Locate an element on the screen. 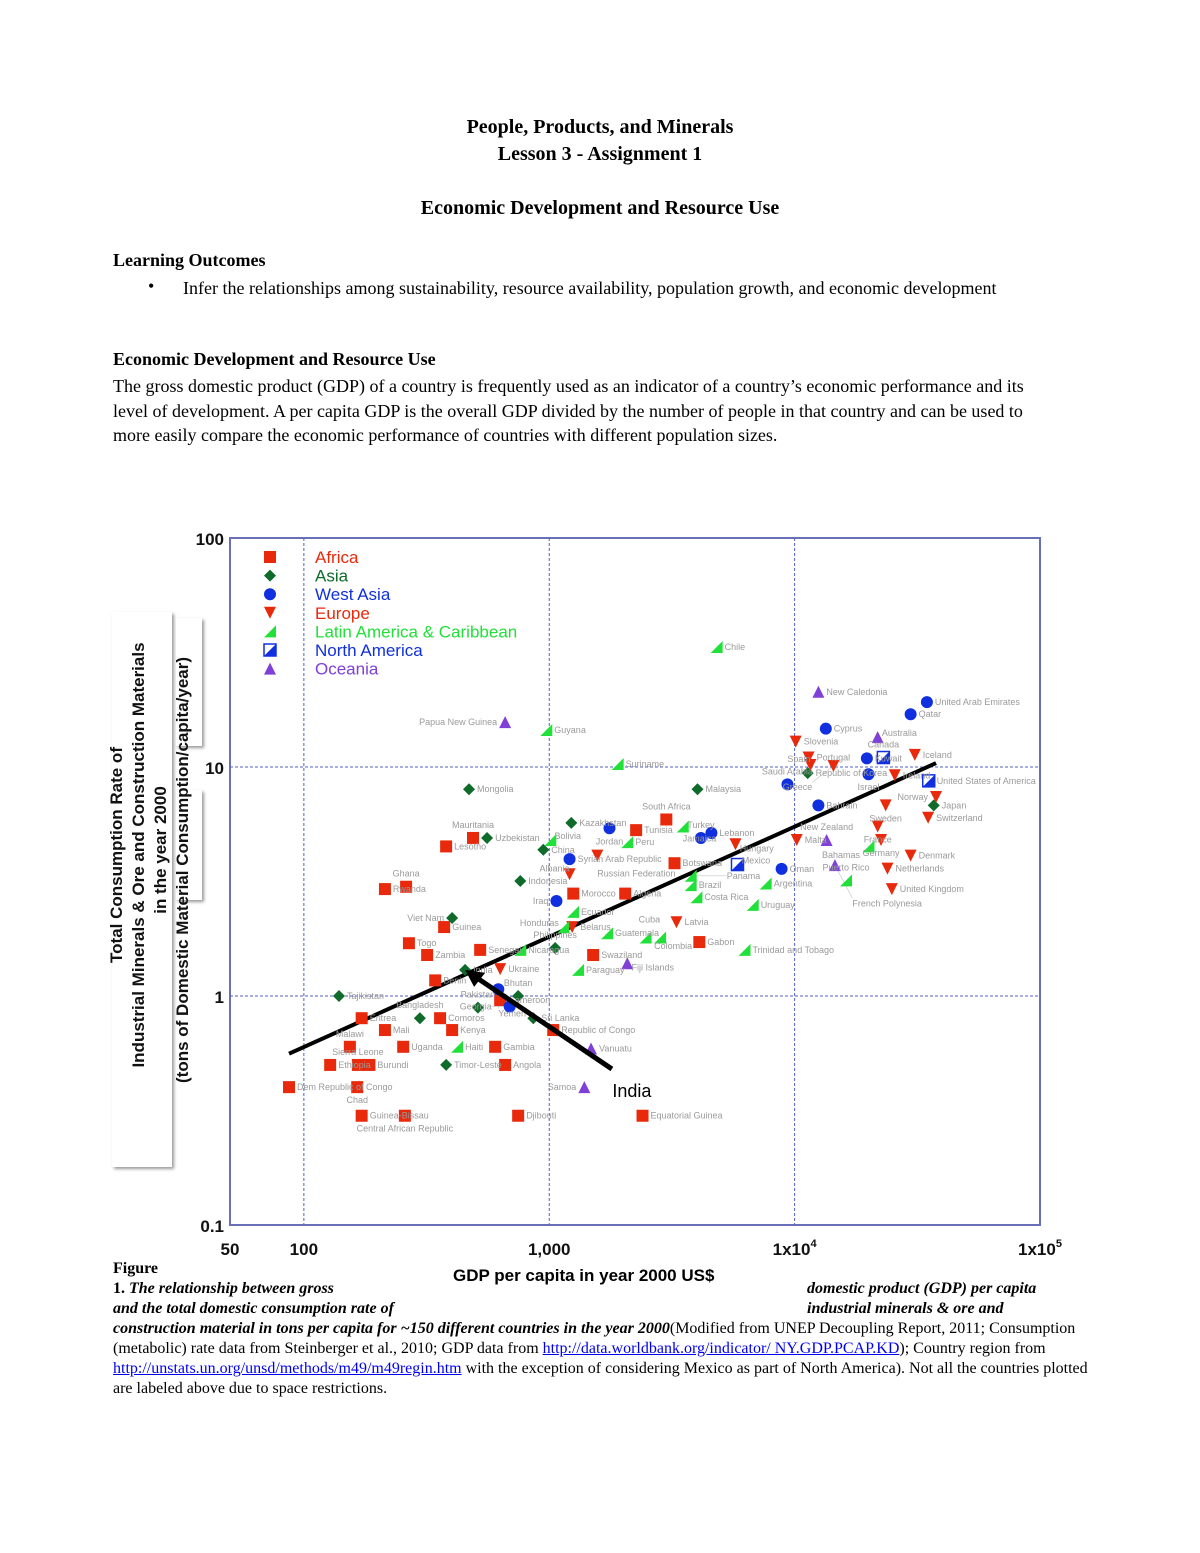 This screenshot has width=1200, height=1553. y-tick-label: 10 is located at coordinates (214, 768).